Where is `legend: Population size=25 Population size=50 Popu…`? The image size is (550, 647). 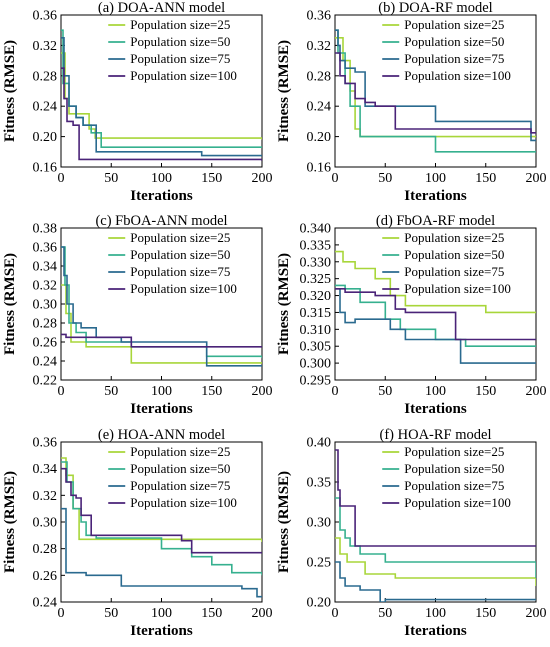 legend: Population size=25 Population size=50 Popu… is located at coordinates (446, 477).